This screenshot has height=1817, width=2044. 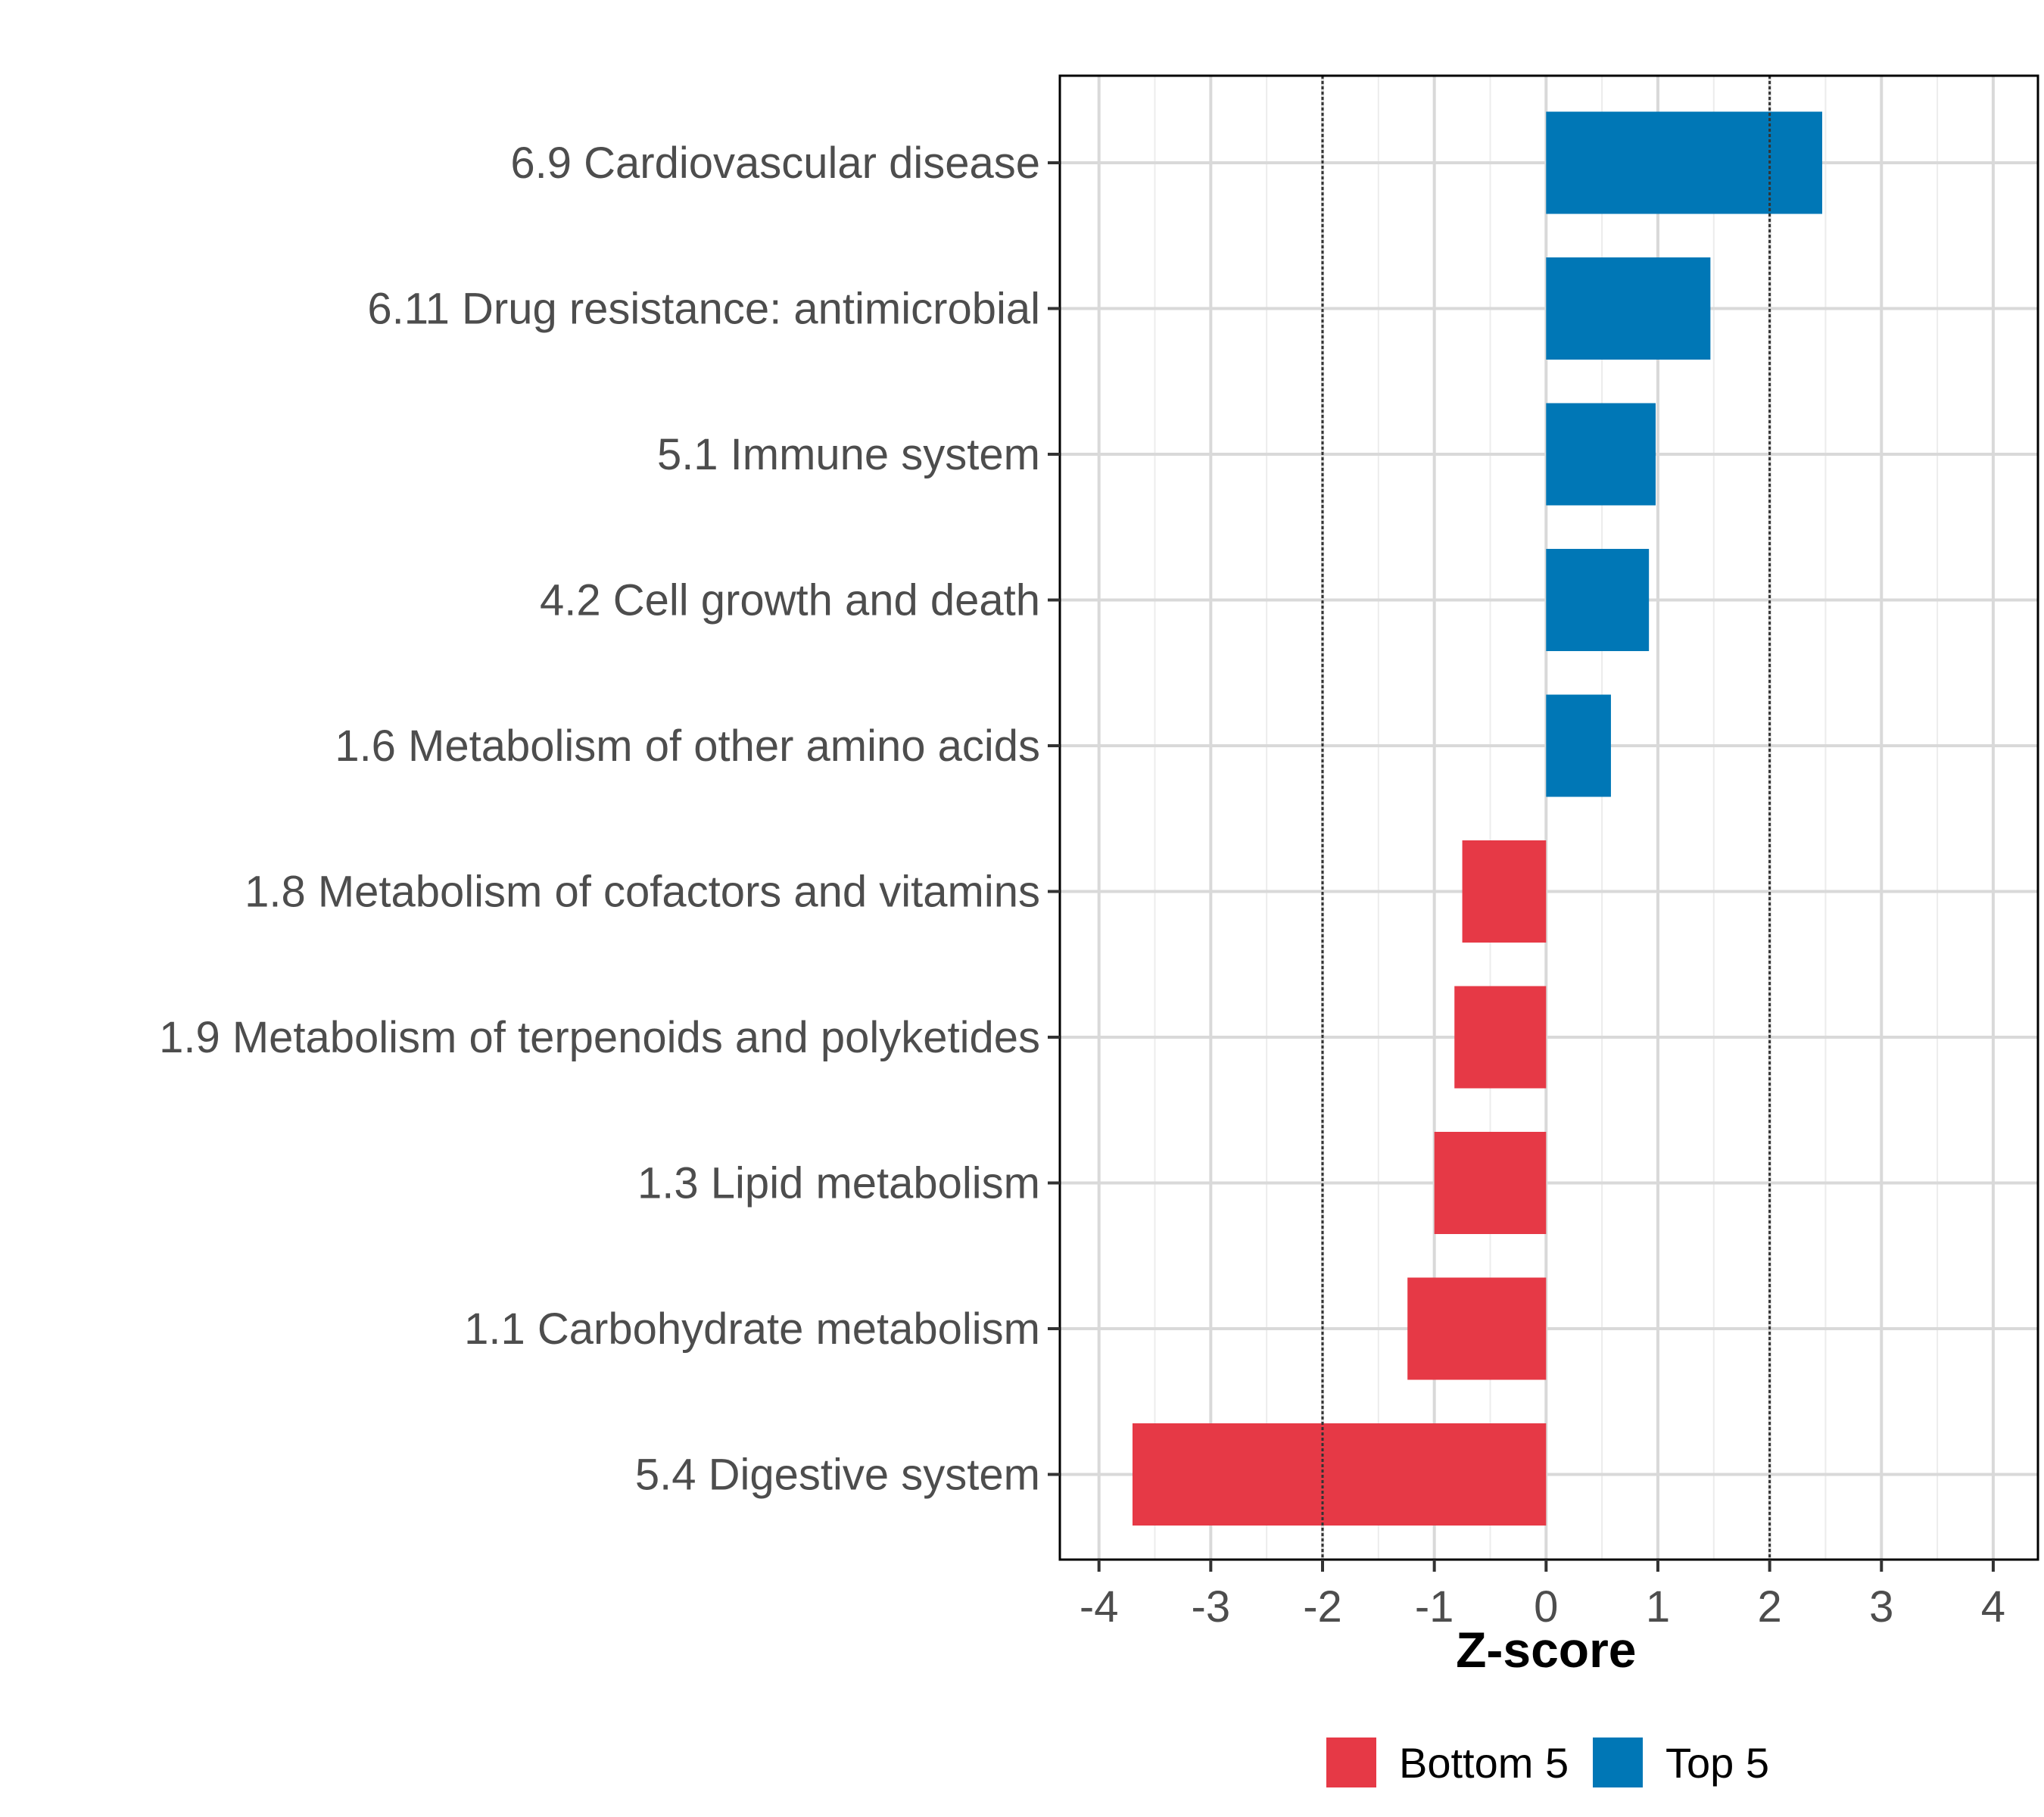 I want to click on x-tick-label: -4, so click(x=1099, y=1607).